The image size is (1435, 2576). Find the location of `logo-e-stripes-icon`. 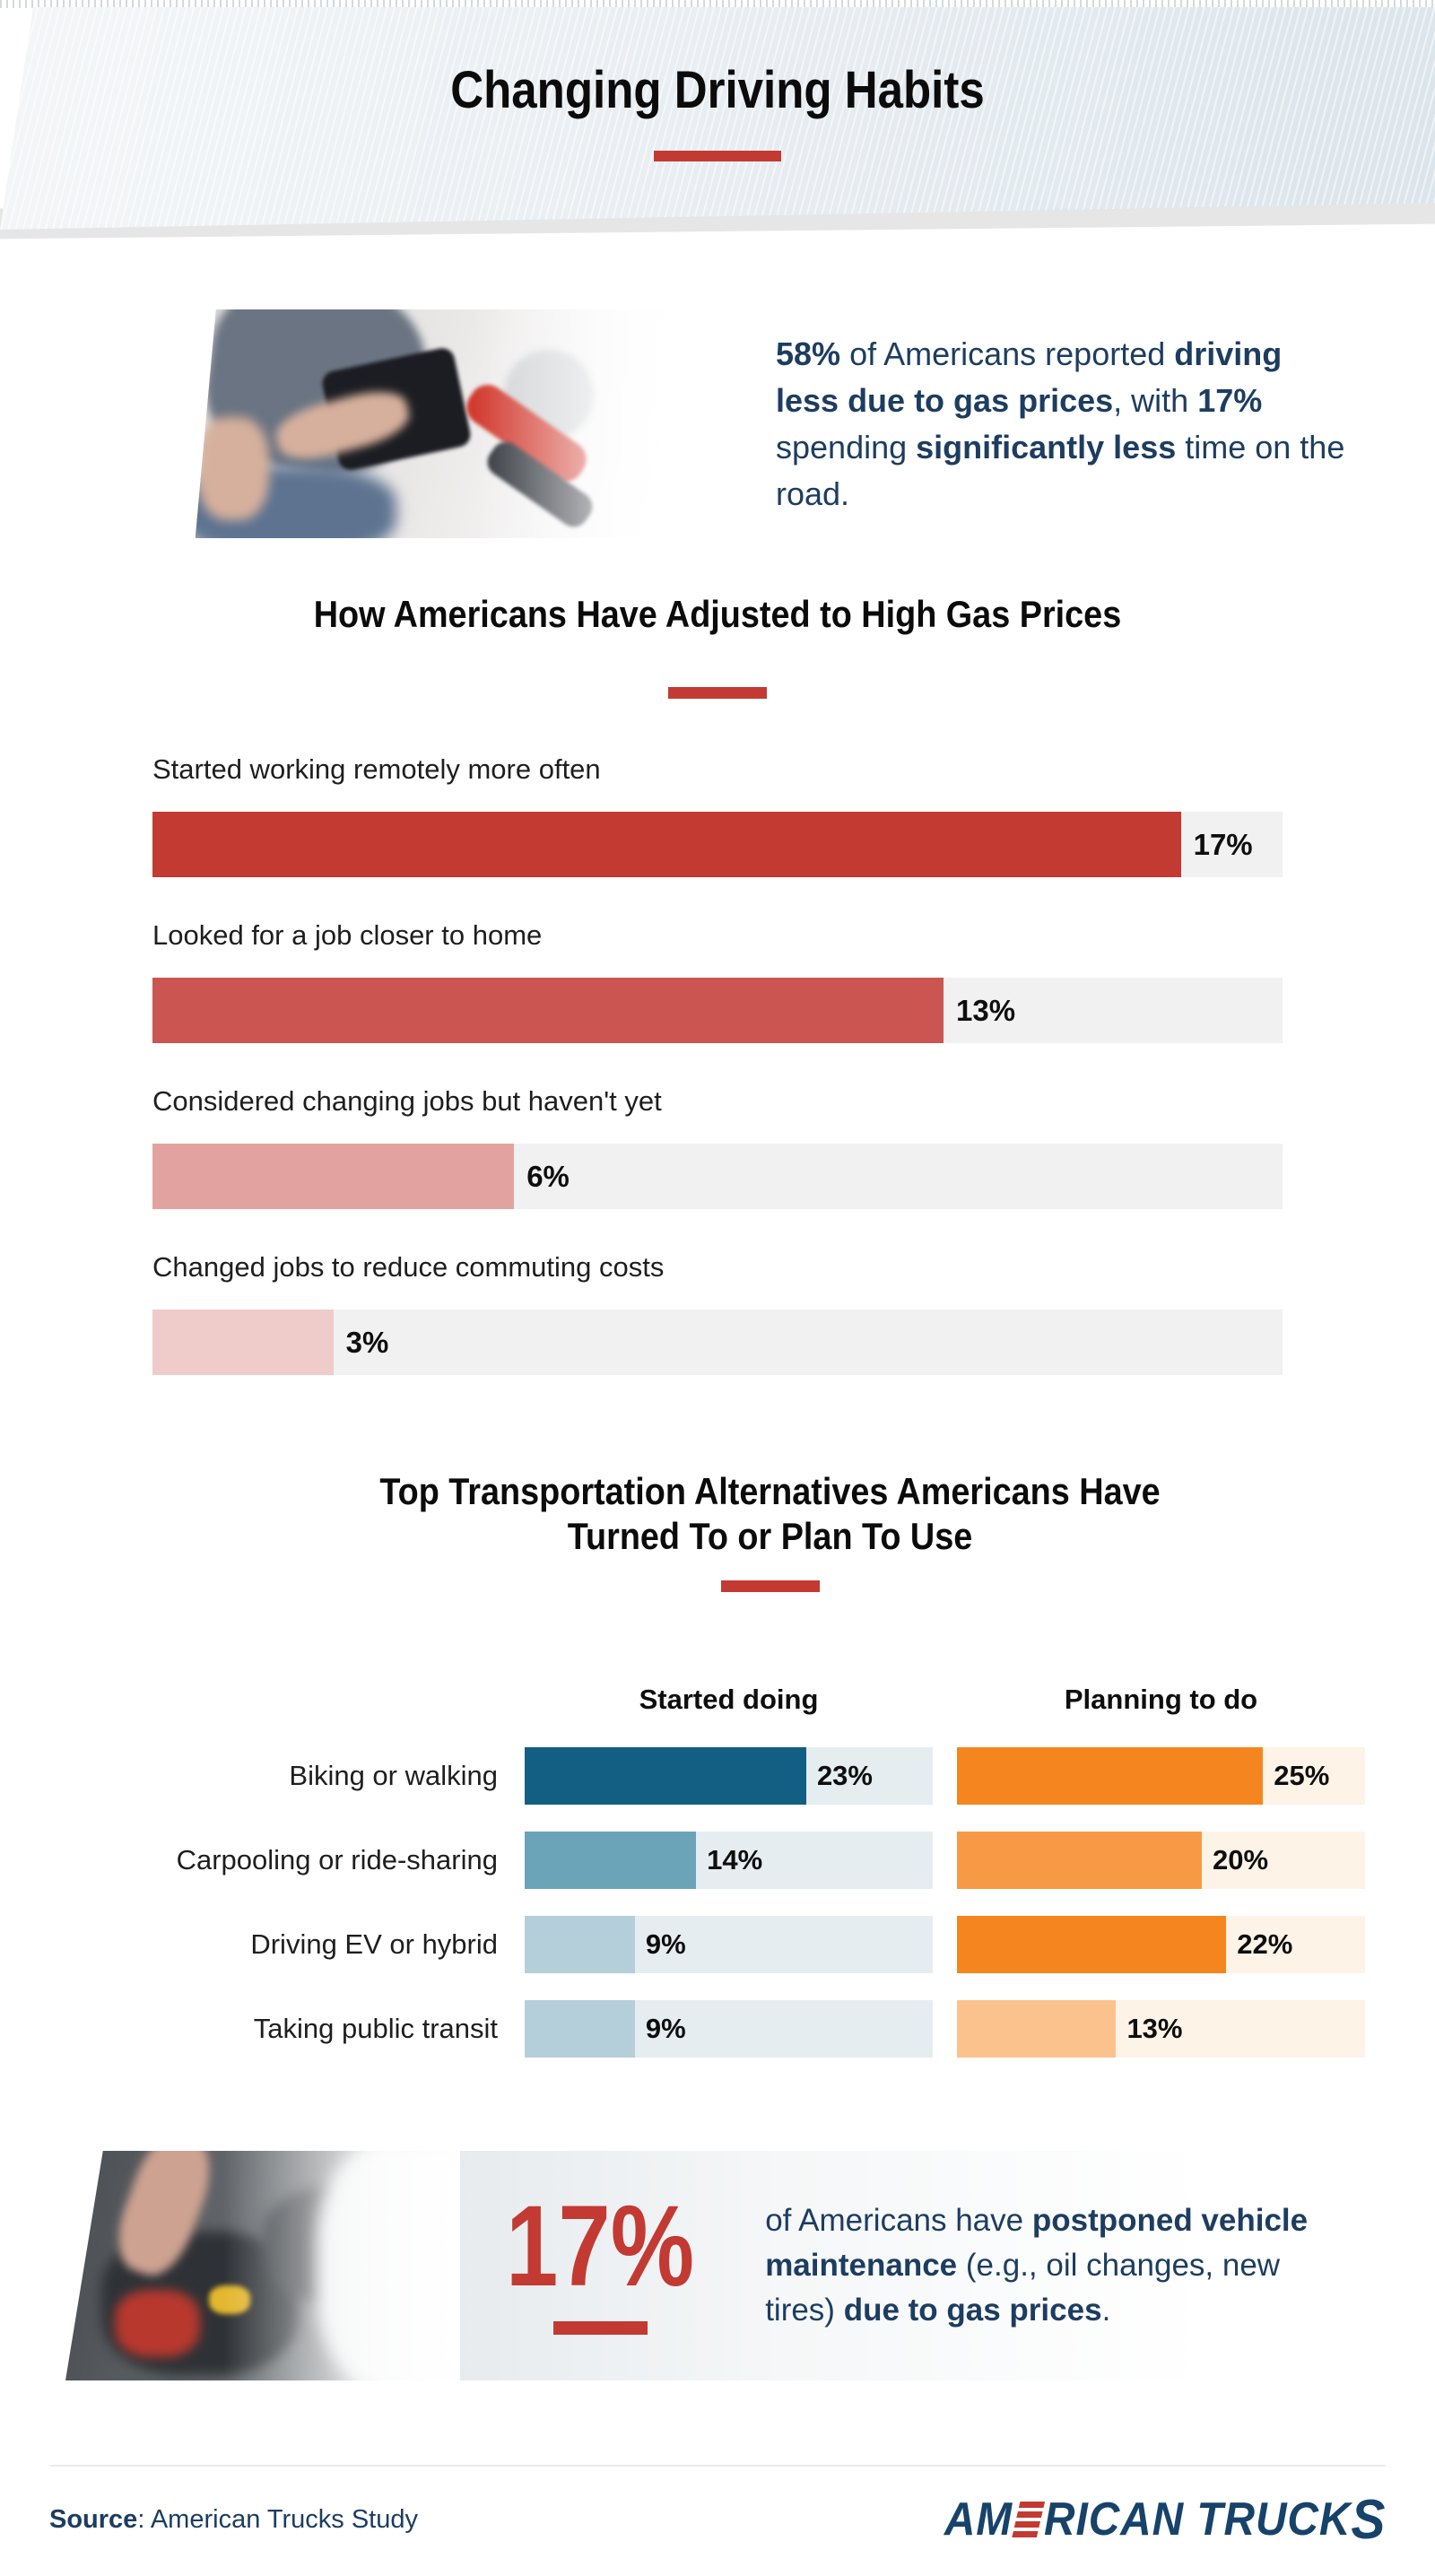

logo-e-stripes-icon is located at coordinates (1028, 2519).